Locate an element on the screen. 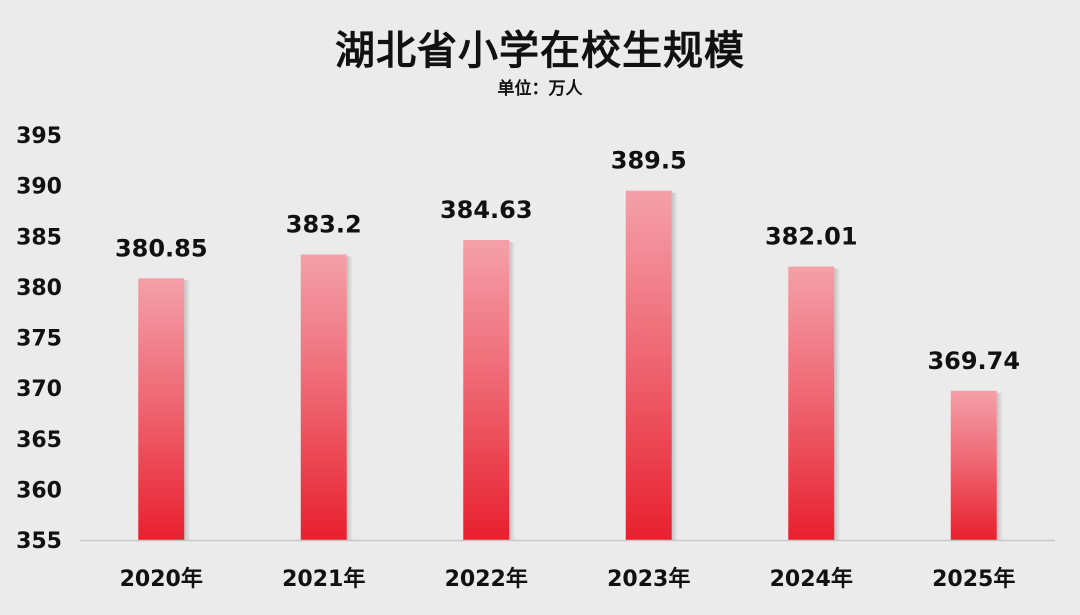  bar-value-label: 369.74 is located at coordinates (973, 361).